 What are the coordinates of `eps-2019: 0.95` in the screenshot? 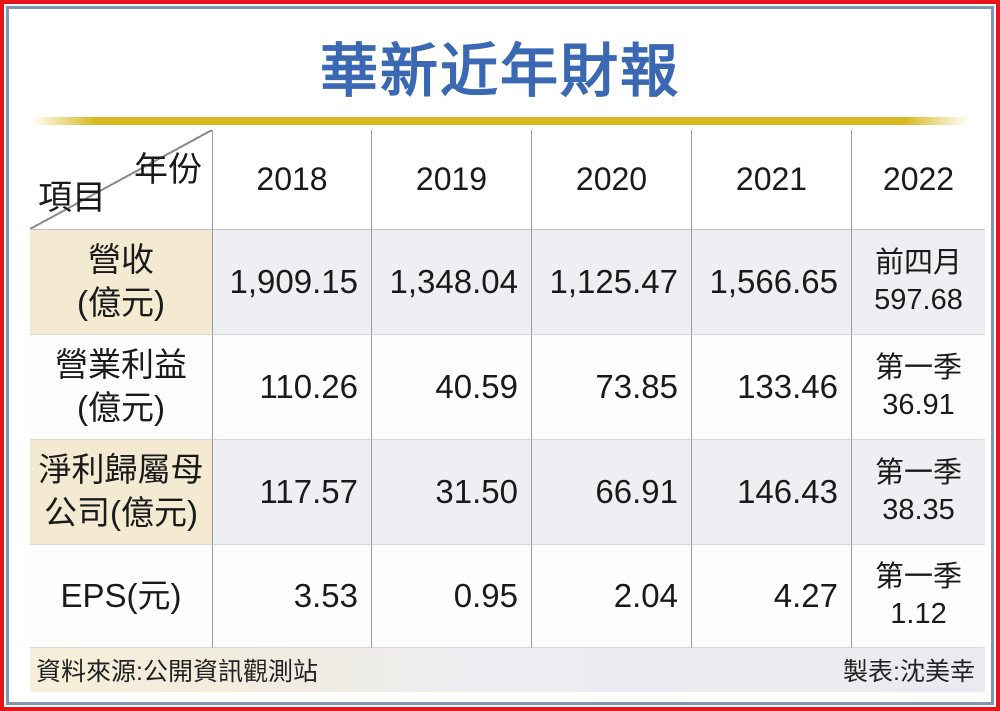 It's located at (452, 596).